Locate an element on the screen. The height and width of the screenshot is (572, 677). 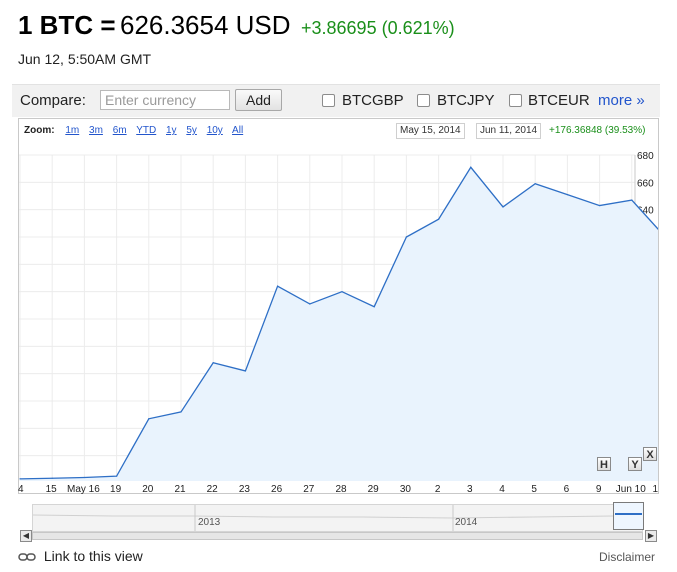
checkbox-btceur is located at coordinates (515, 100).